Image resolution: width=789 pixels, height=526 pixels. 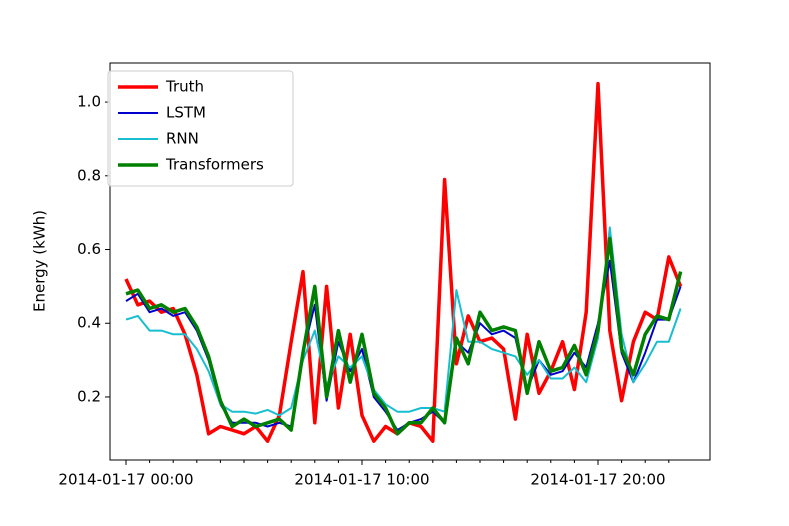 I want to click on y-tick-label: 0.8, so click(x=89, y=175).